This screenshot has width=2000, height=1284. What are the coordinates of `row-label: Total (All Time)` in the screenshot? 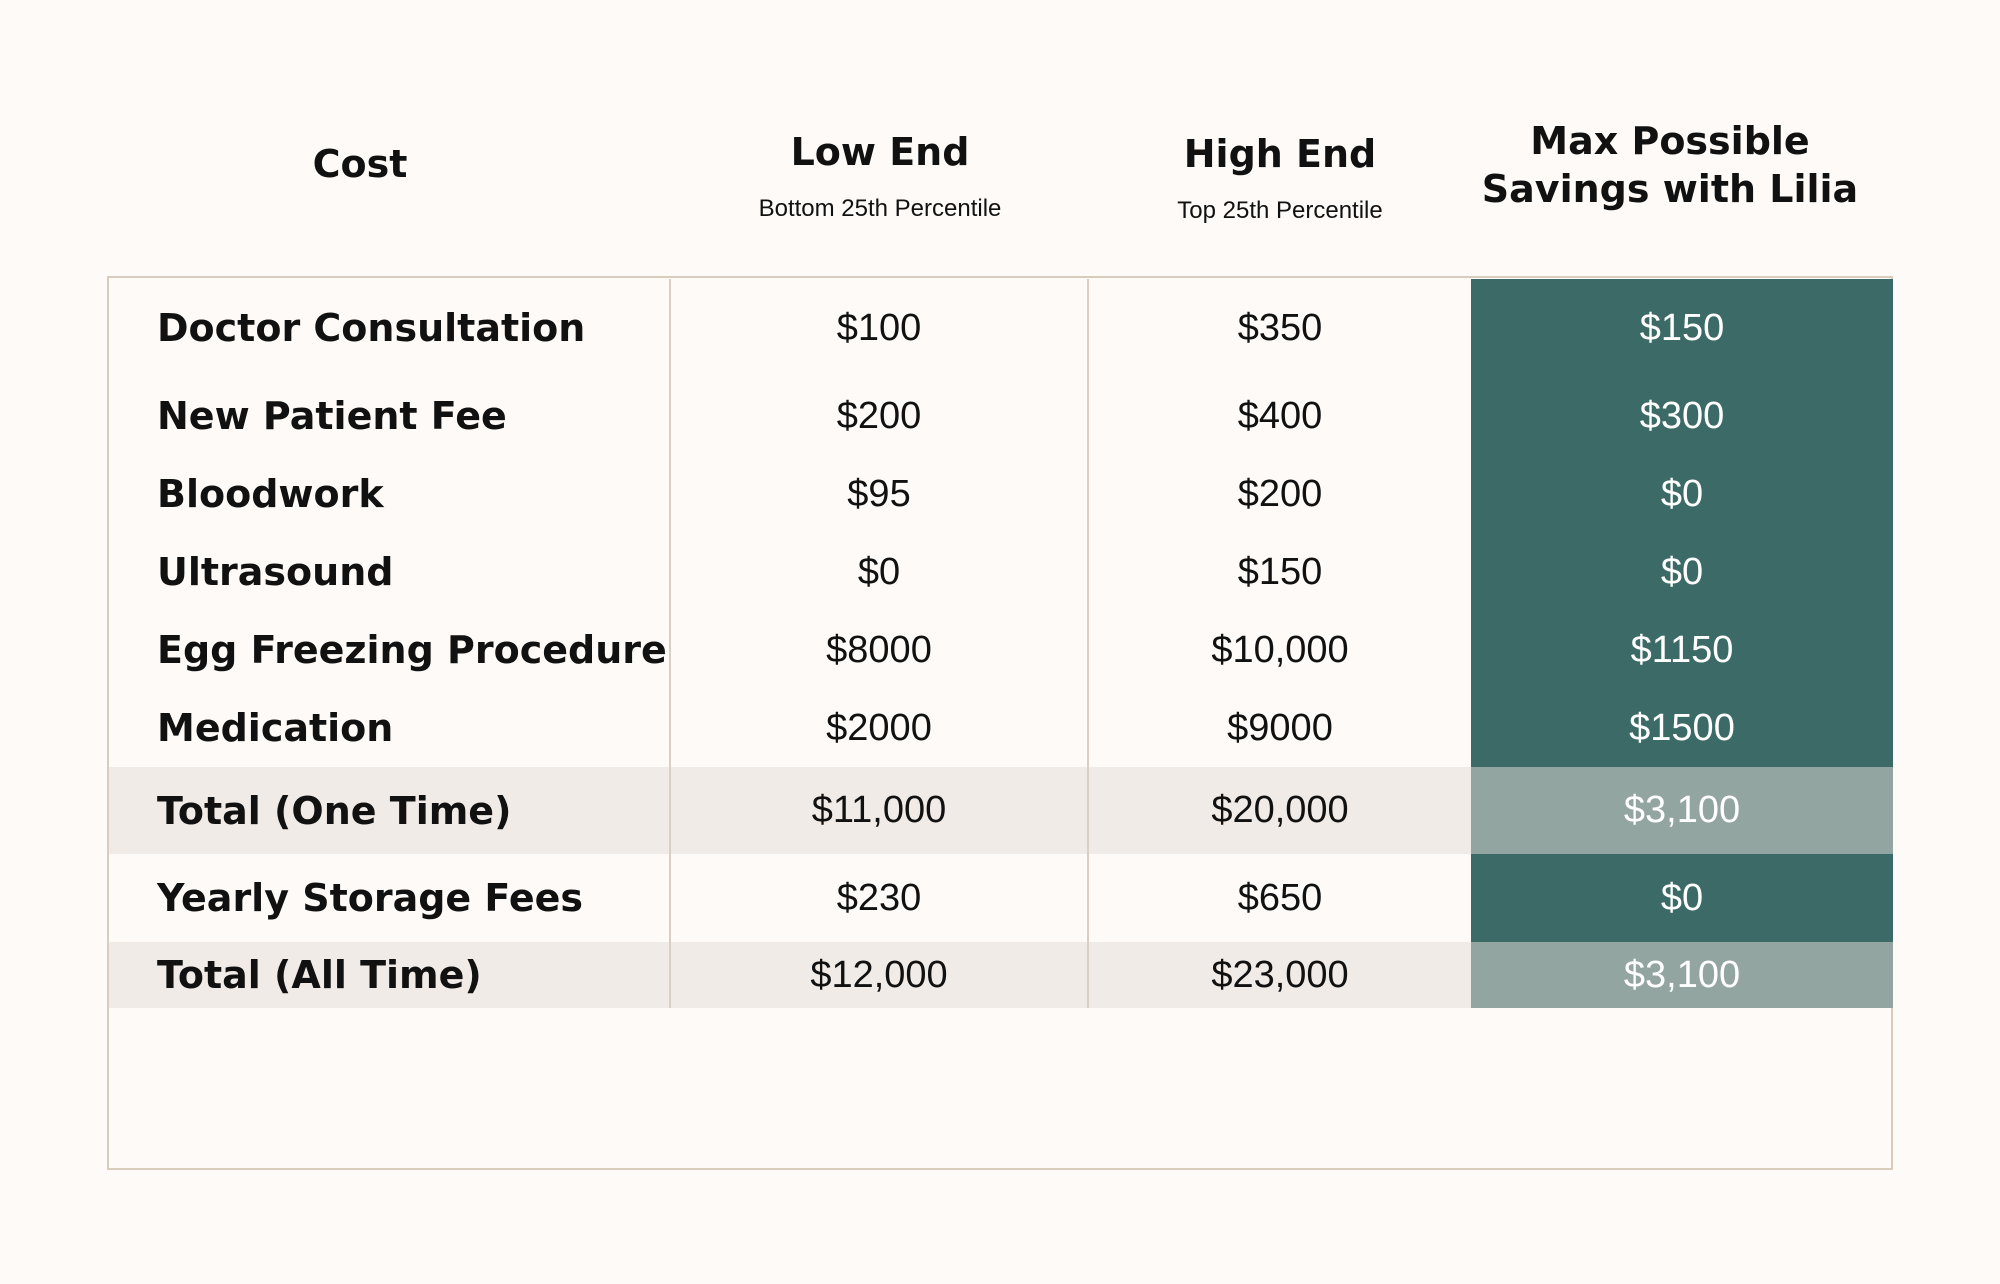 It's located at (390, 975).